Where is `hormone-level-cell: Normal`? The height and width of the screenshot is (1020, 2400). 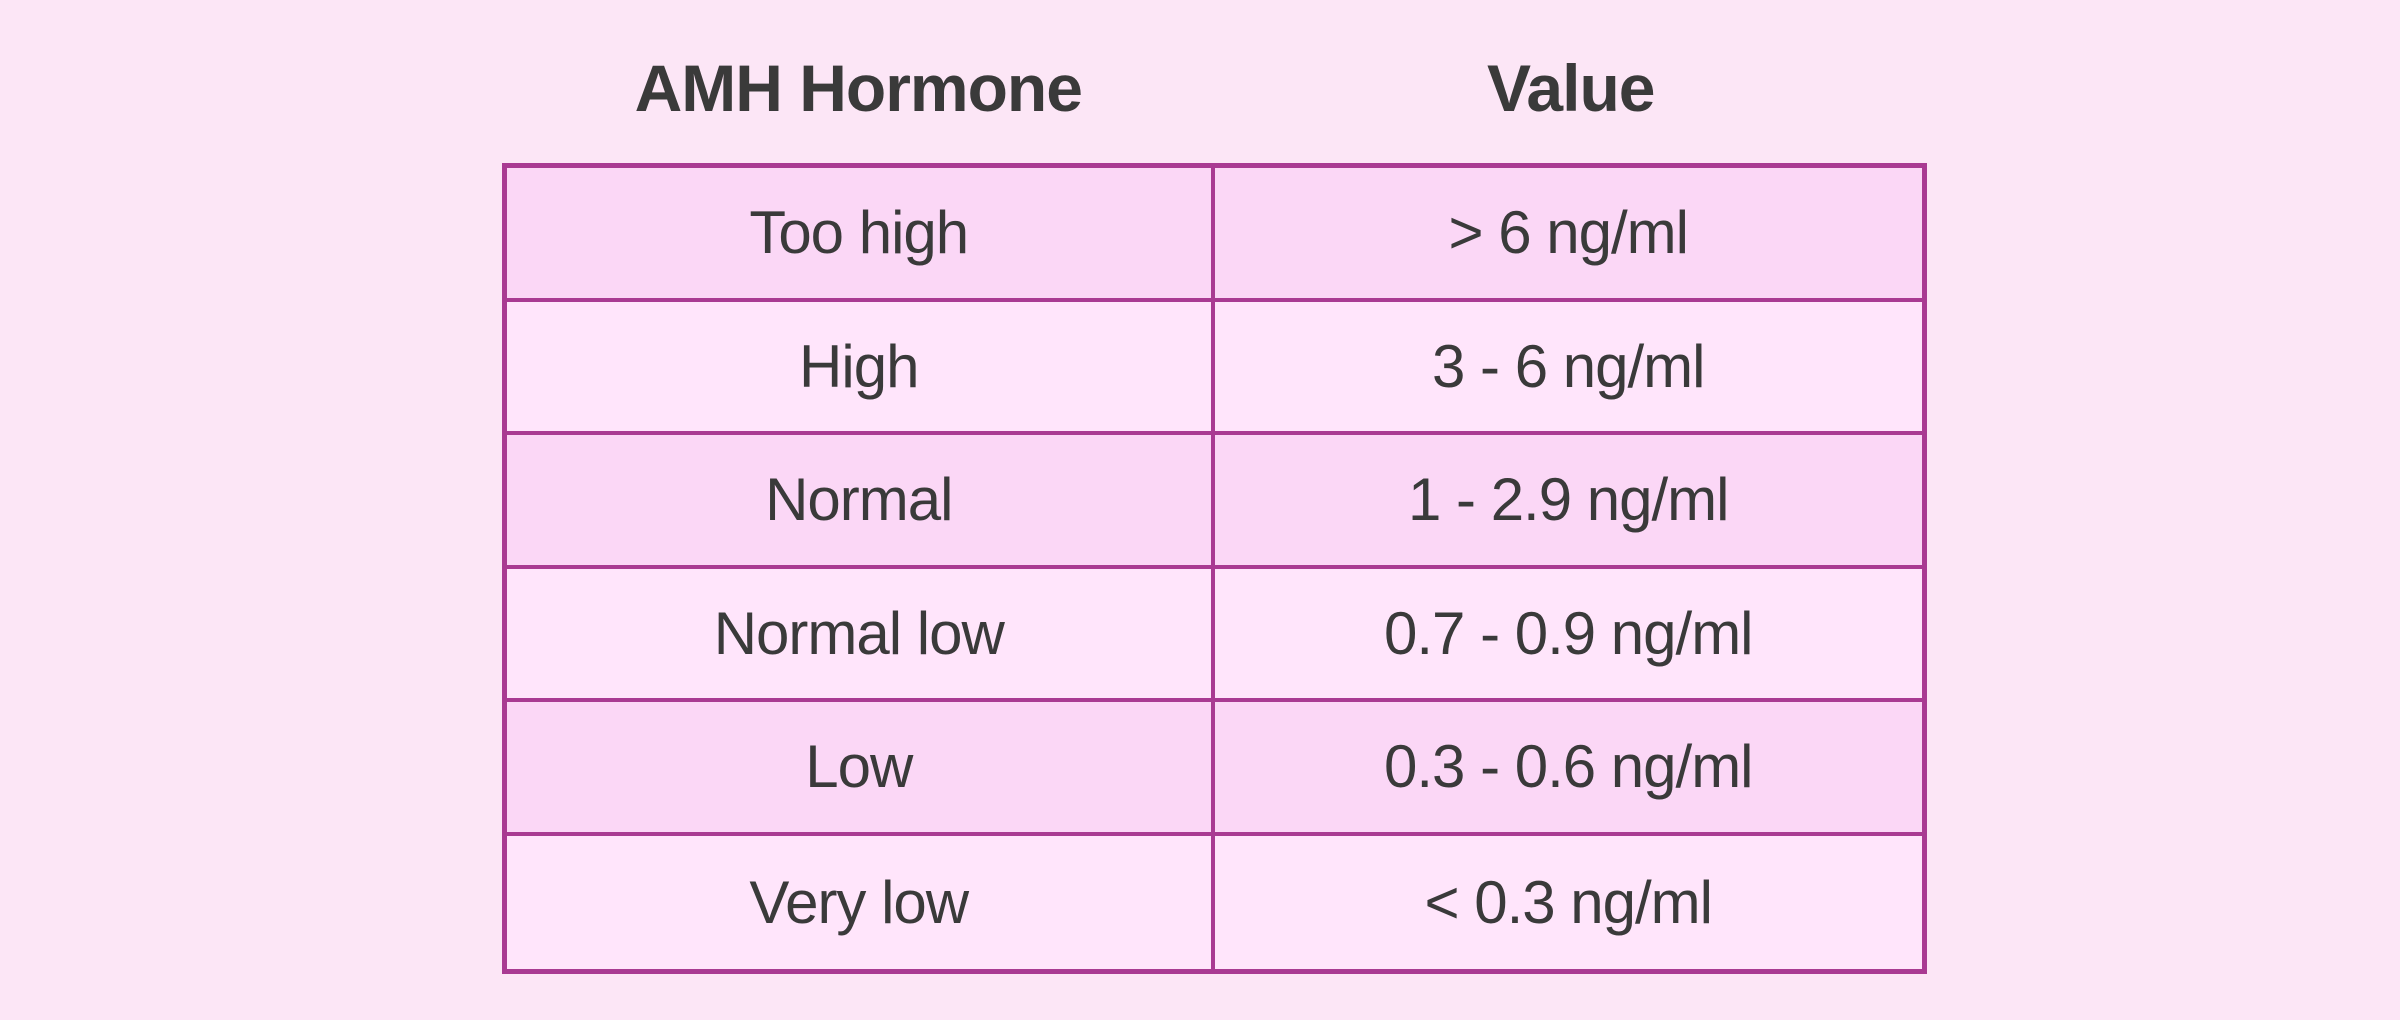
hormone-level-cell: Normal is located at coordinates (861, 500).